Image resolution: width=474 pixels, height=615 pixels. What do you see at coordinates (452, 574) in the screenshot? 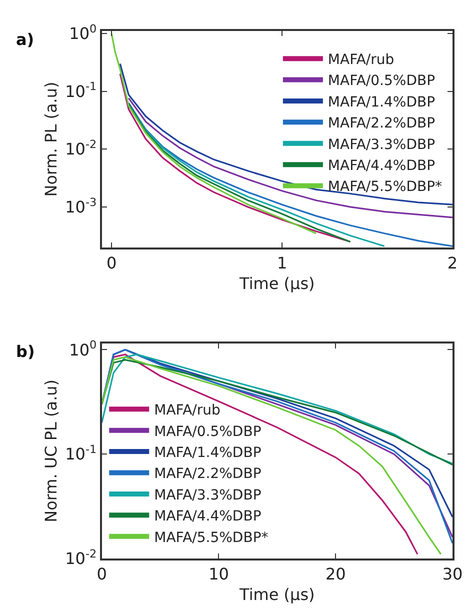
I see `x-tick-label: 30` at bounding box center [452, 574].